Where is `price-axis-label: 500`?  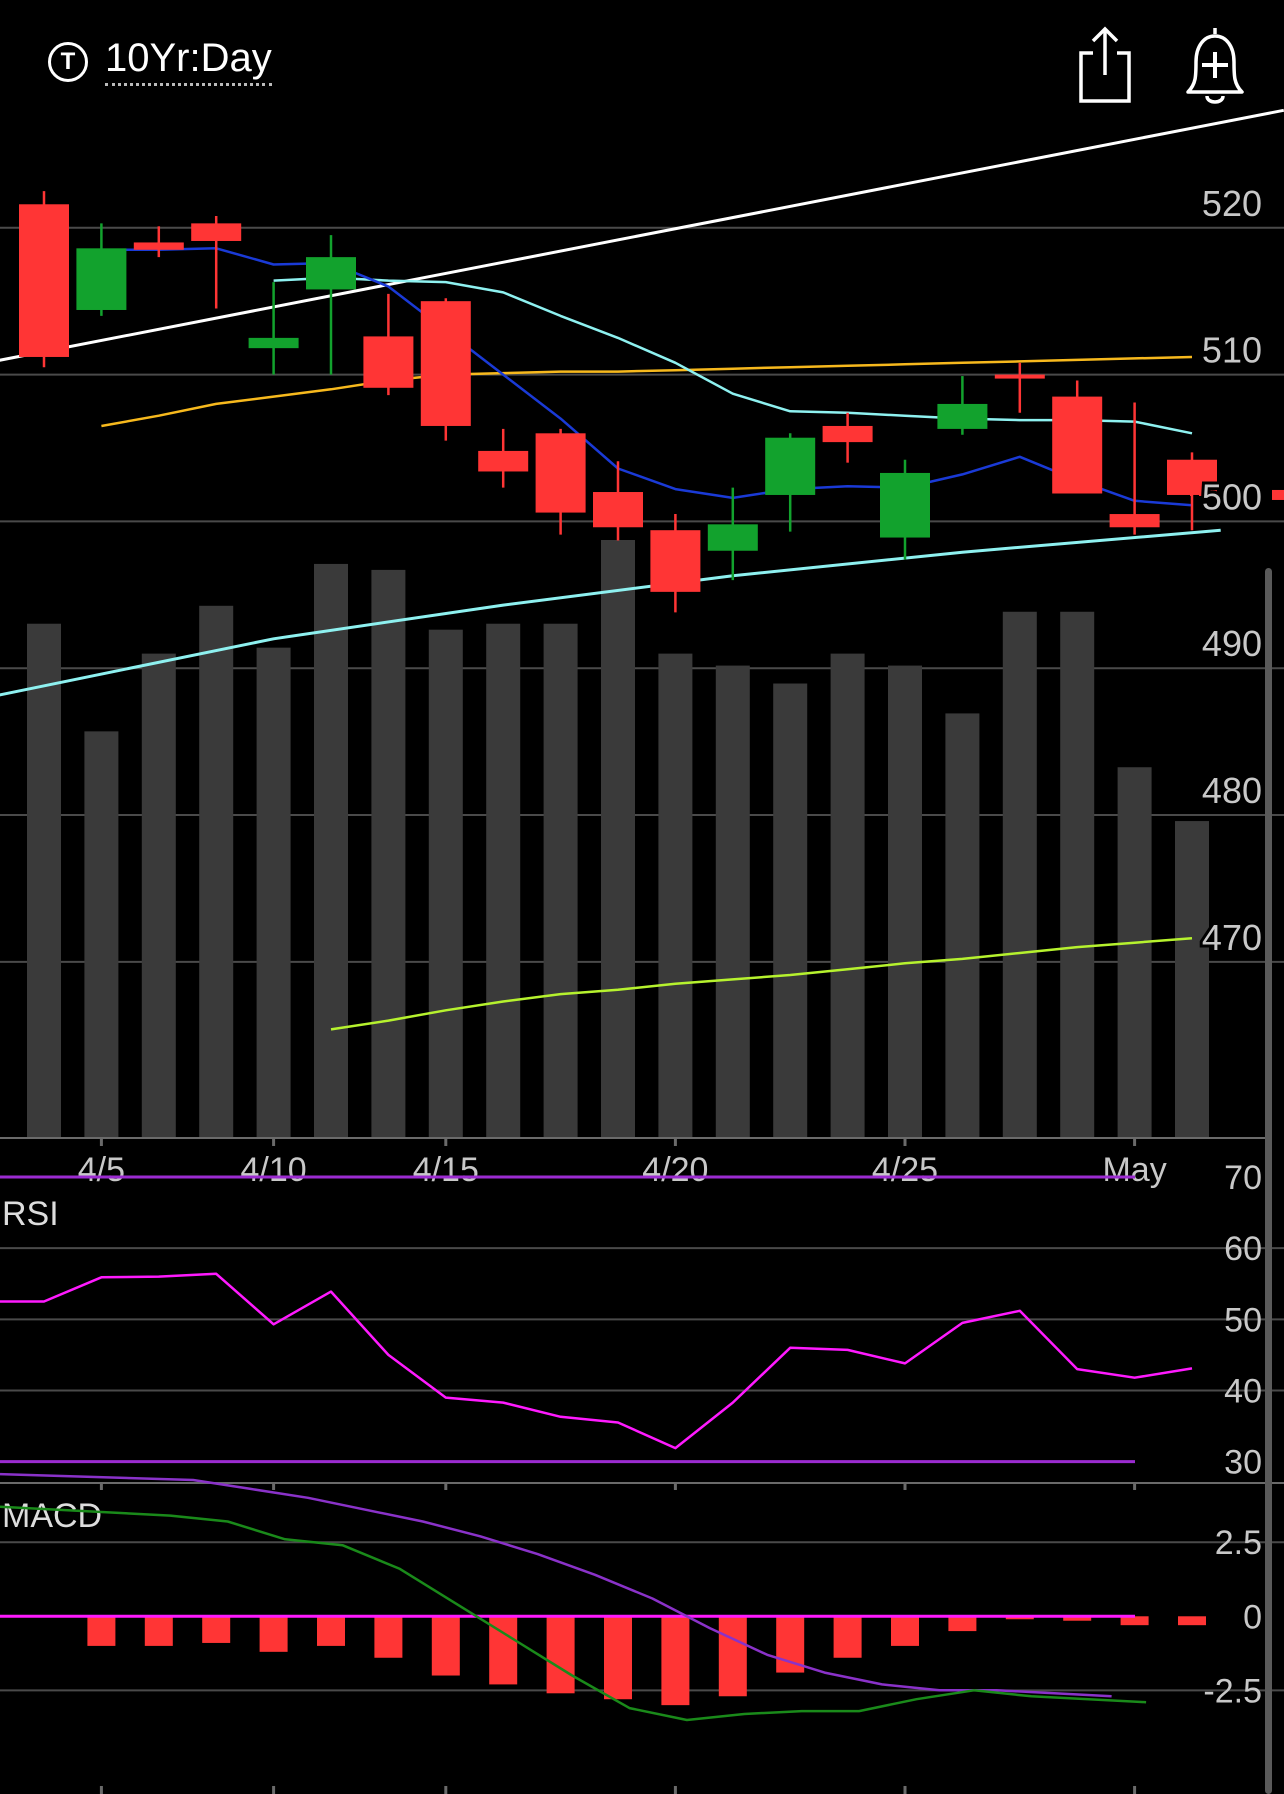
price-axis-label: 500 is located at coordinates (1232, 496).